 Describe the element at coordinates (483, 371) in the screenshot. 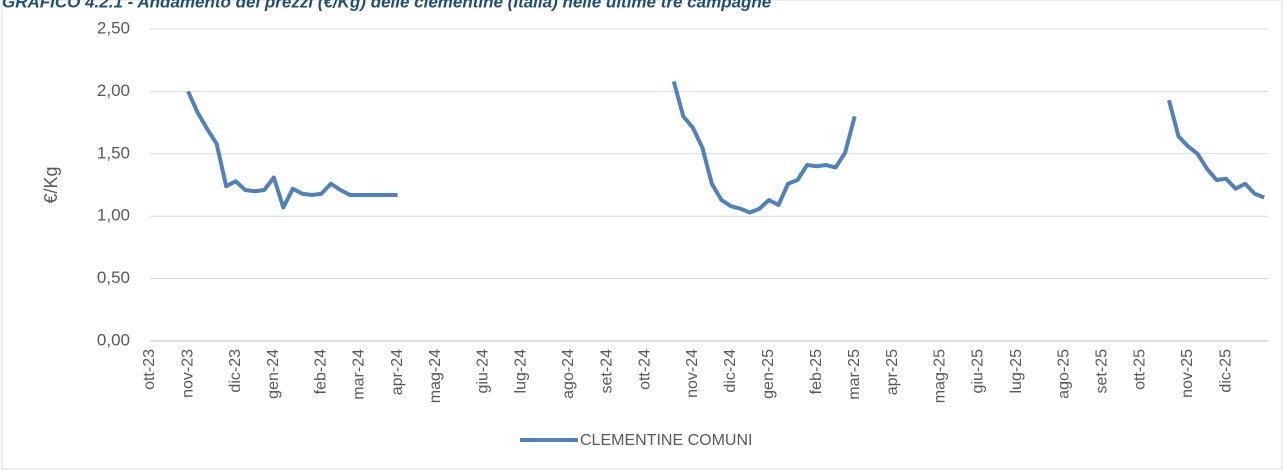

I see `x-tick-label: giu-24` at that location.